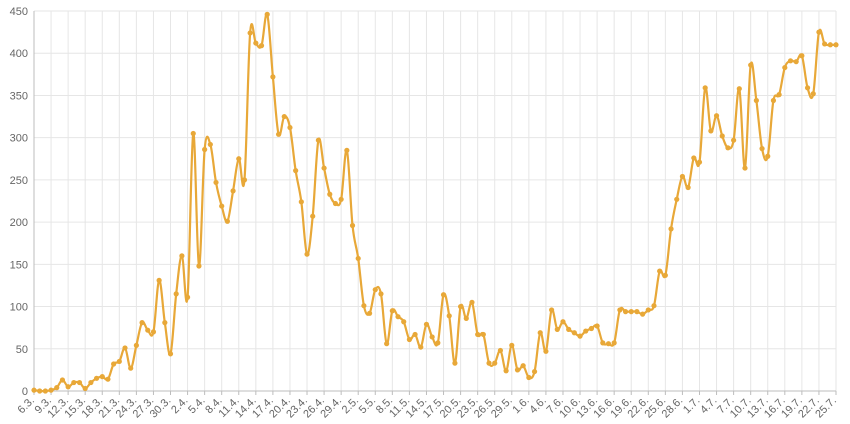  What do you see at coordinates (22, 350) in the screenshot?
I see `y-tick-label: 50` at bounding box center [22, 350].